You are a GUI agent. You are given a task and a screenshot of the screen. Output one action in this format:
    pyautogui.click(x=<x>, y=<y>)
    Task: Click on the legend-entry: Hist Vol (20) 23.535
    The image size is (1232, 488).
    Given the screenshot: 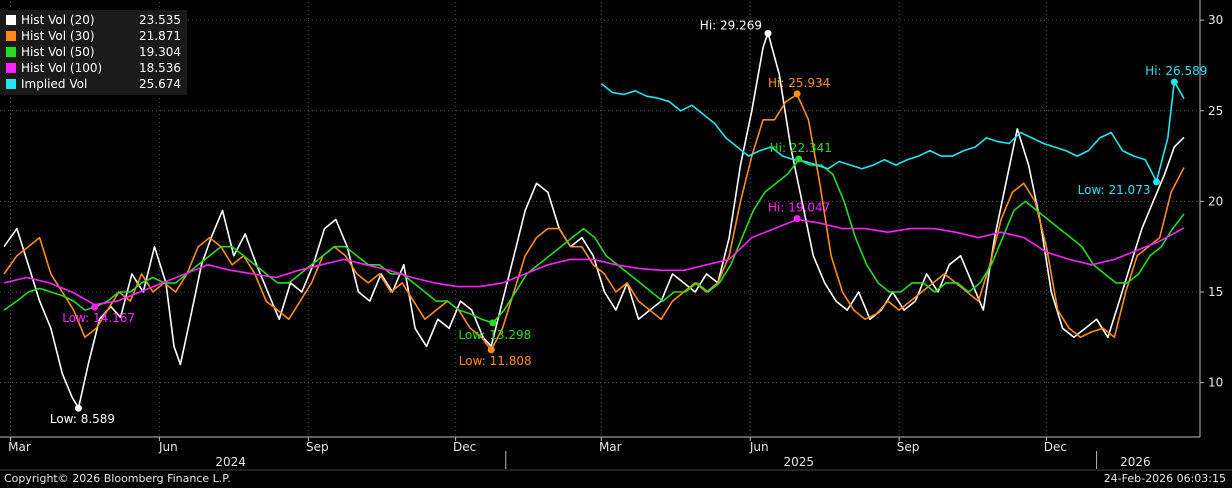 What is the action you would take?
    pyautogui.click(x=93, y=20)
    